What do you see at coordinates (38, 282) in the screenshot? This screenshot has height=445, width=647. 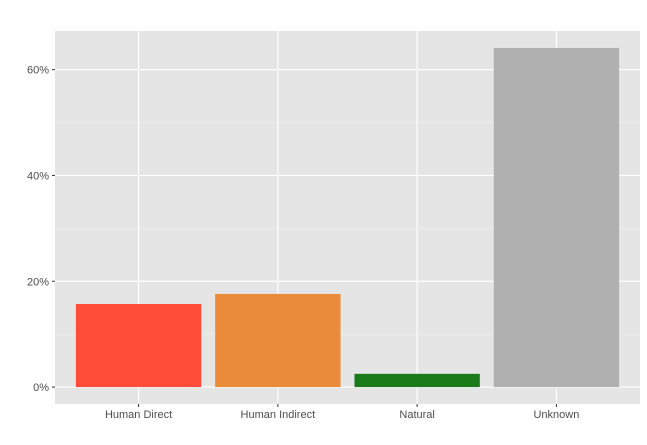 I see `y-tick-label: 20%` at bounding box center [38, 282].